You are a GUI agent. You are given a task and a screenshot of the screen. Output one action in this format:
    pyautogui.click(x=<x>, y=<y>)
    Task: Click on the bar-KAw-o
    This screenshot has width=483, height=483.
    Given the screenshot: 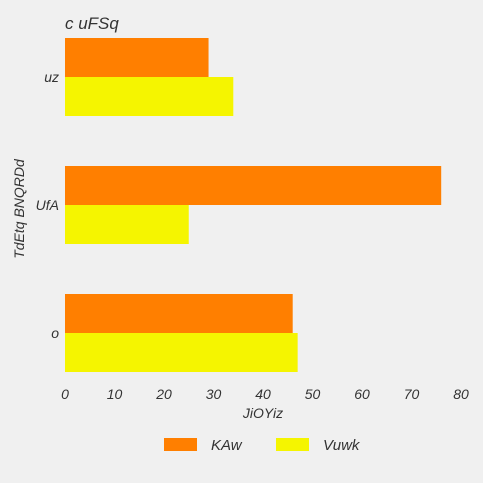 What is the action you would take?
    pyautogui.click(x=179, y=313)
    